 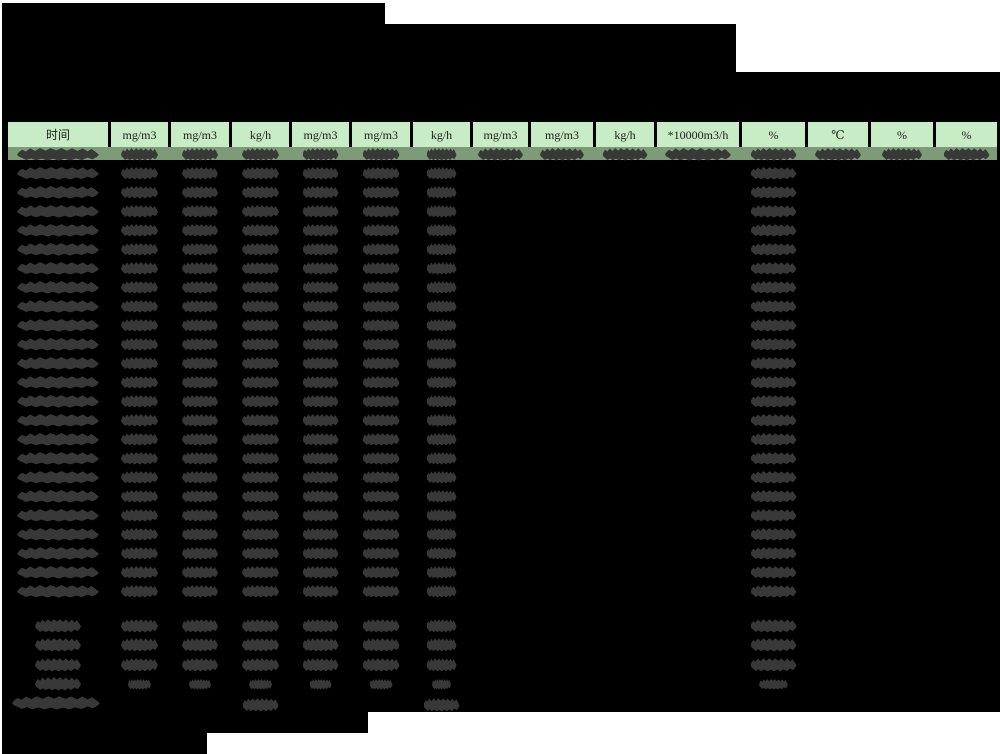 I want to click on unit-header-cell-4: kg/h, so click(x=260, y=134).